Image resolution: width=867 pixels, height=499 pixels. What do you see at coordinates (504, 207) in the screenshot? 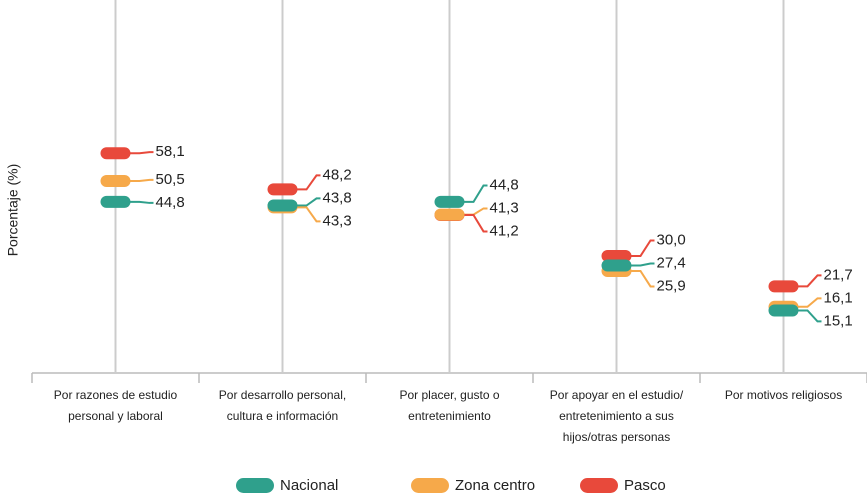
I see `value-label: 41,3` at bounding box center [504, 207].